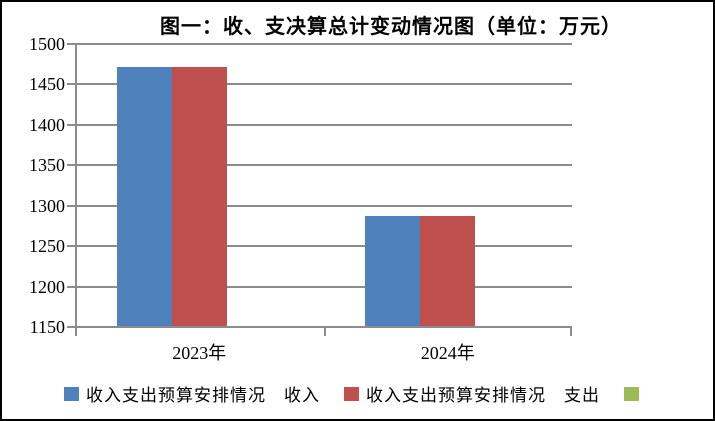  What do you see at coordinates (199, 353) in the screenshot?
I see `x-axis-label: 2023年` at bounding box center [199, 353].